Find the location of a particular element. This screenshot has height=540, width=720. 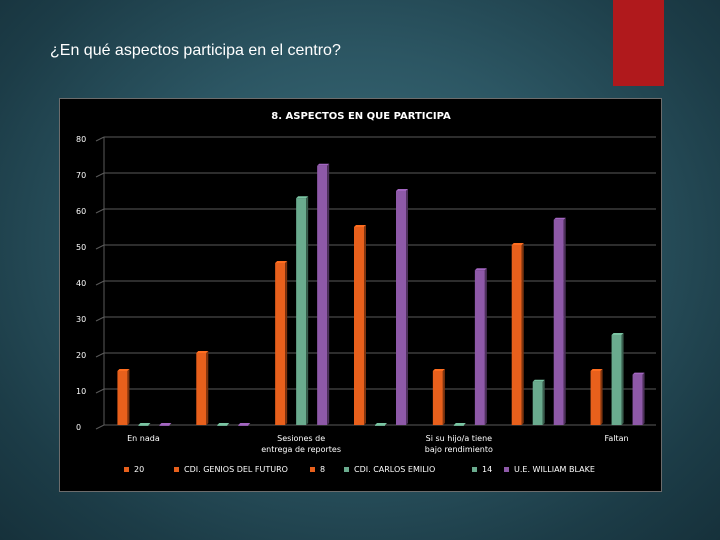

x-tick-label: En nada is located at coordinates (143, 438).